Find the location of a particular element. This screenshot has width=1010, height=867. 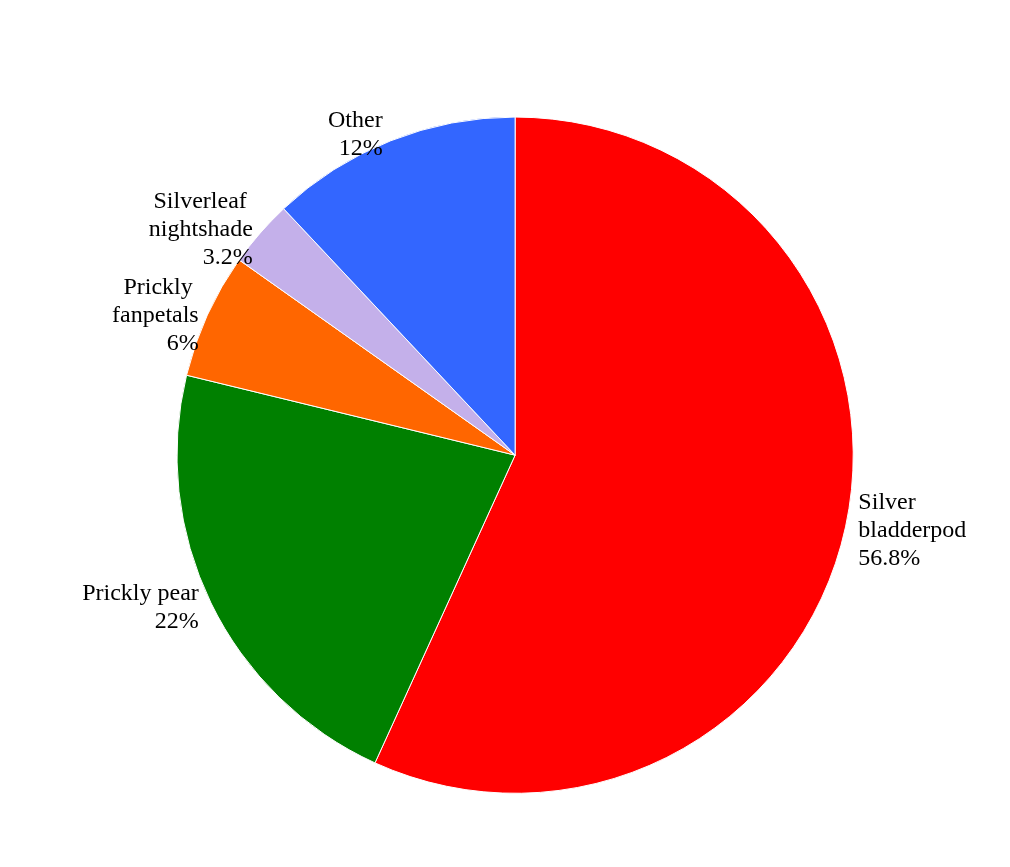

slice-label: Prickly fanpetals is located at coordinates (155, 299).